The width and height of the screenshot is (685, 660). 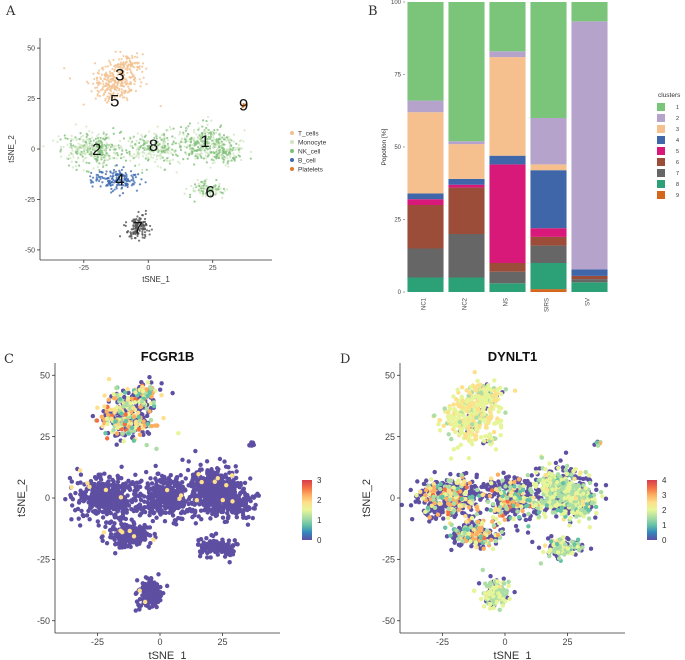 I want to click on legend-label: Platelets, so click(x=311, y=170).